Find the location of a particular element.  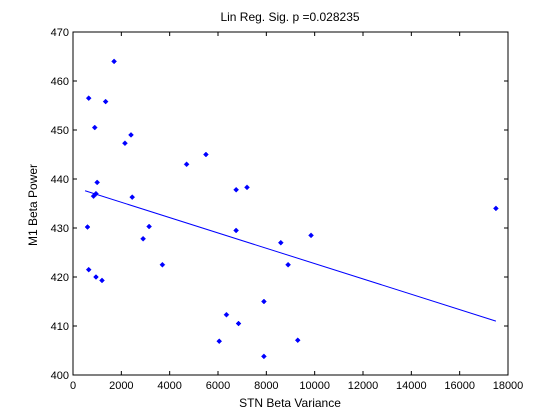

x-tick-label: 8000 is located at coordinates (266, 386).